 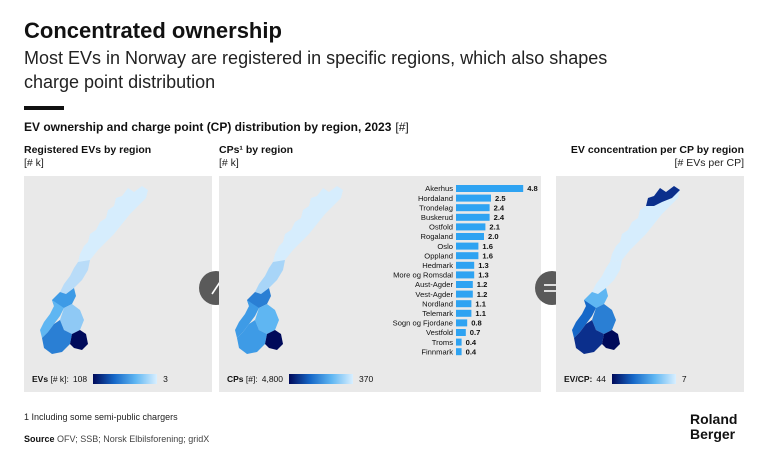 I want to click on cps-panel-header: CPs¹ by region [# k], so click(x=256, y=157).